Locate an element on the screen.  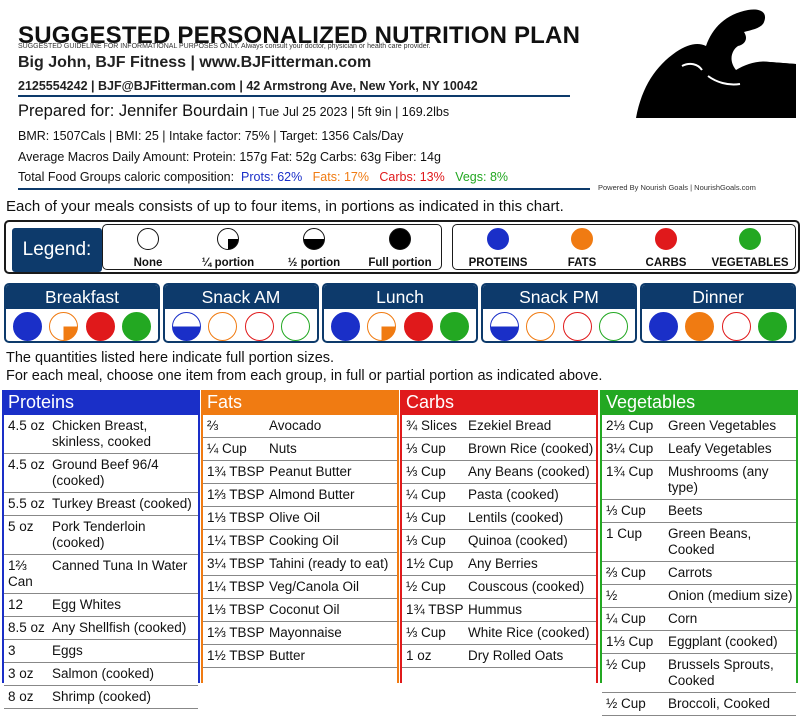
meal-name: Breakfast is located at coordinates (82, 297).